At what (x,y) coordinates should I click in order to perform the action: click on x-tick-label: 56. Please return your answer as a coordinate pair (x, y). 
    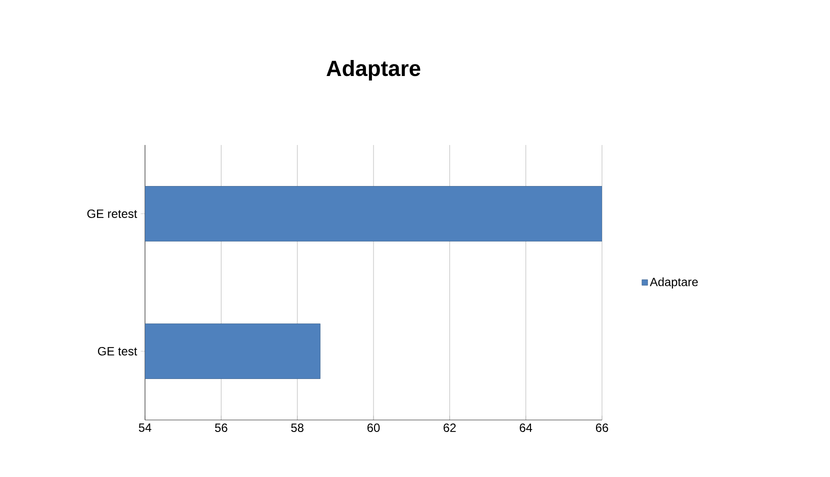
    Looking at the image, I should click on (221, 428).